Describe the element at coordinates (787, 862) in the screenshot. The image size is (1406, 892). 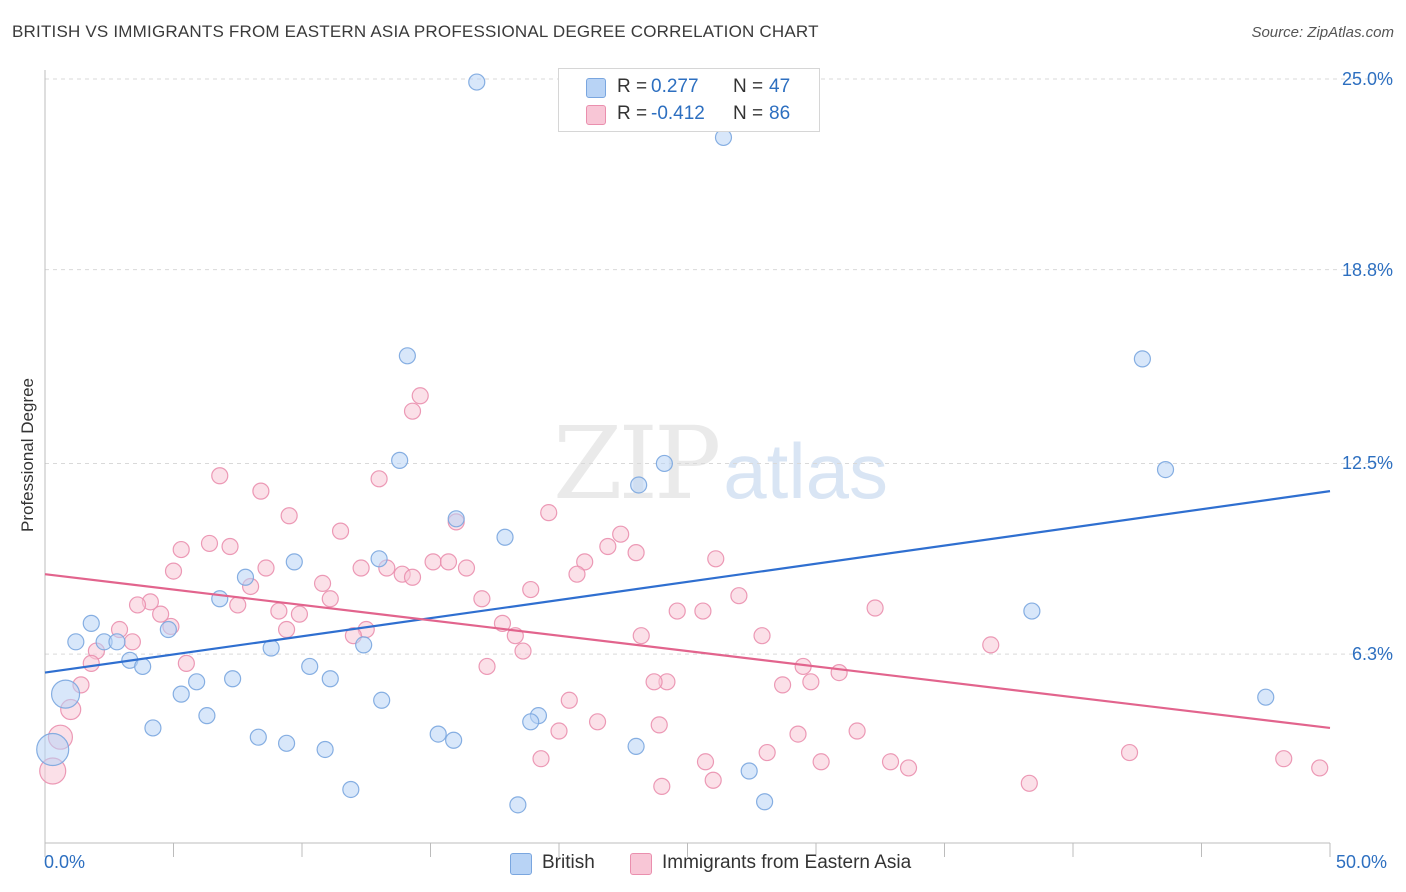
I see `series-label-eastern-asia: Immigrants from Eastern Asia` at that location.